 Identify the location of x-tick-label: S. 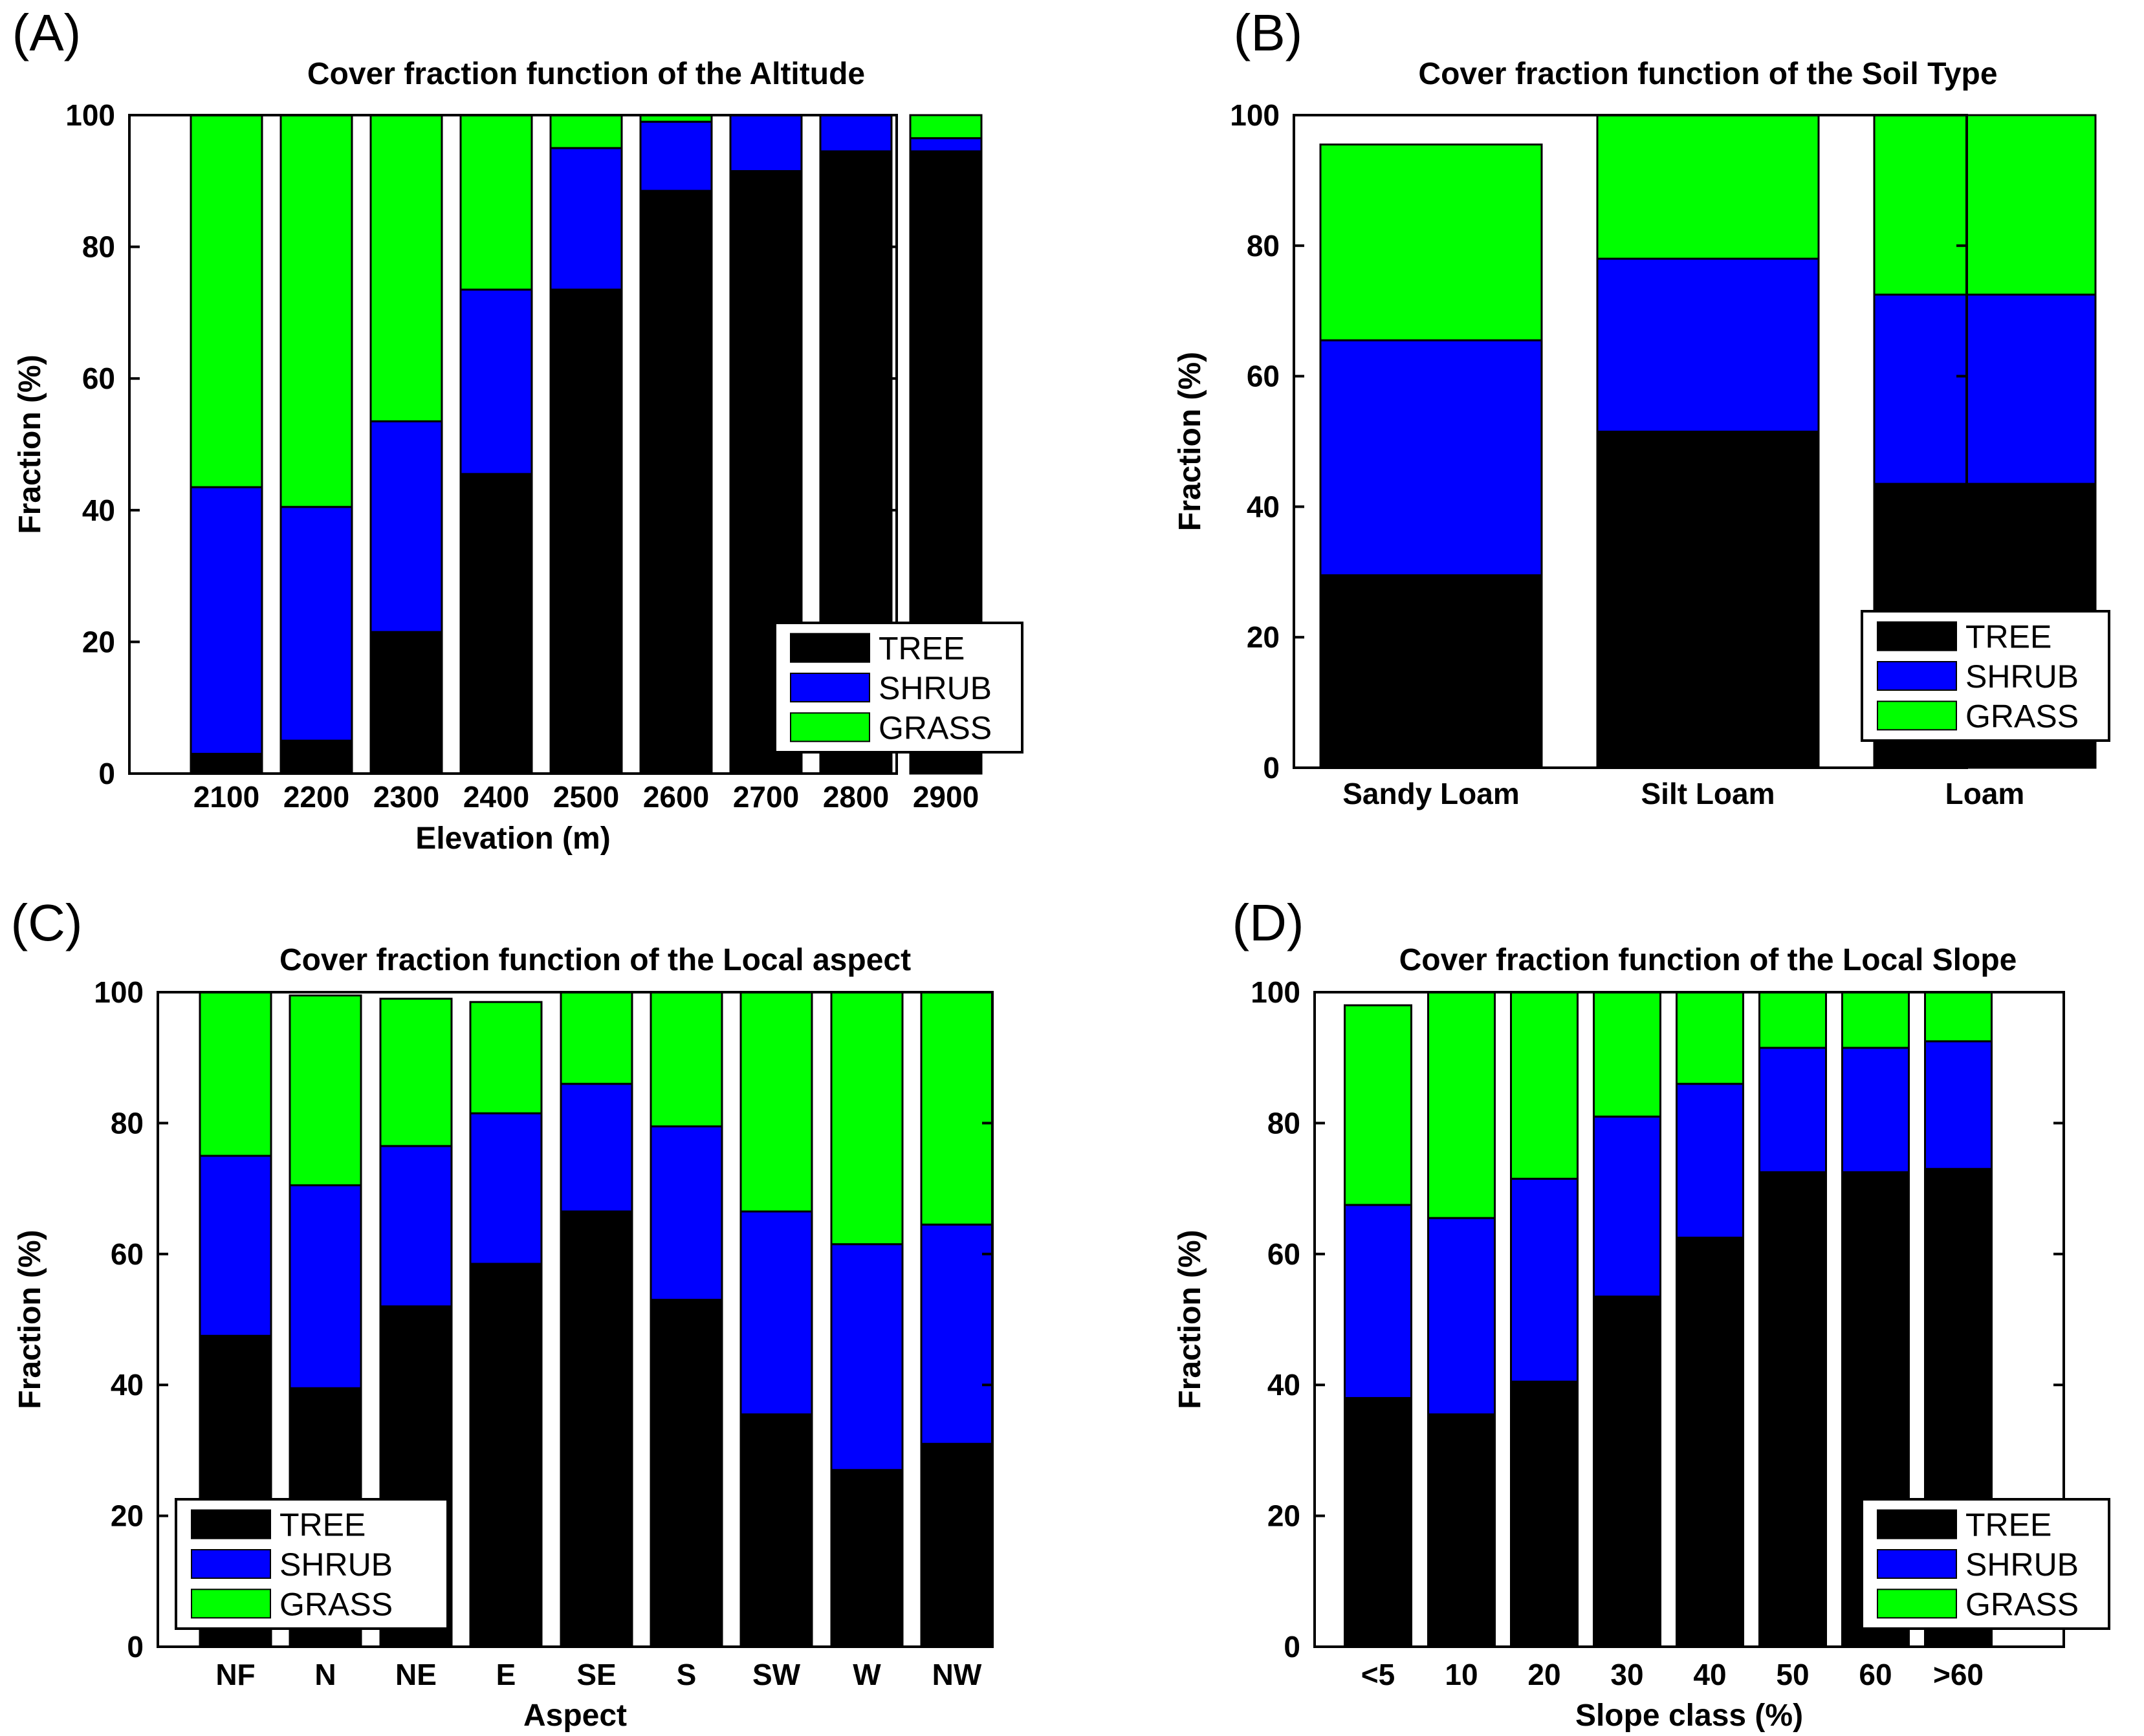
(687, 1674).